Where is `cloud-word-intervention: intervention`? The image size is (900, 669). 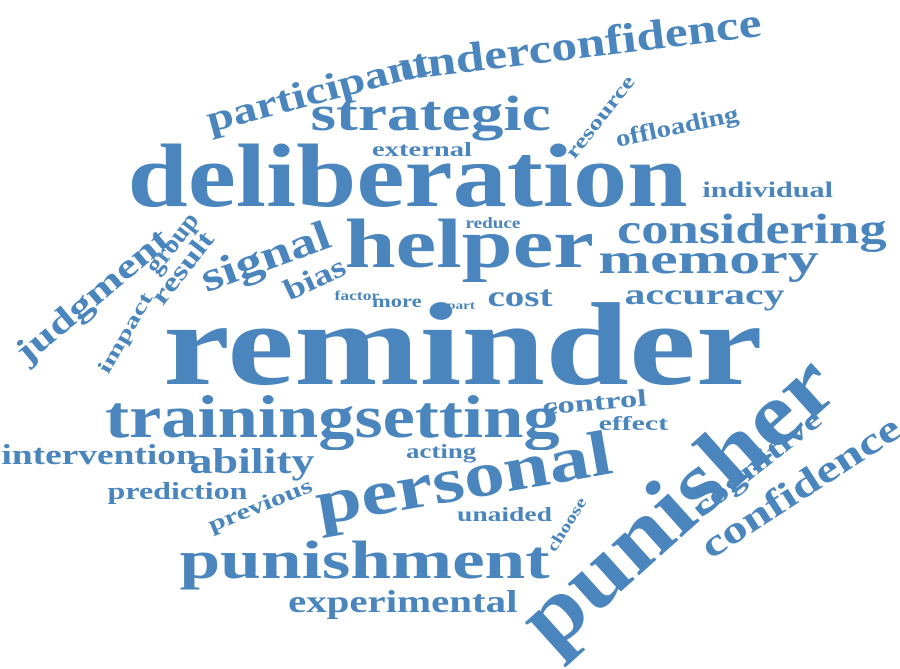
cloud-word-intervention: intervention is located at coordinates (99, 455).